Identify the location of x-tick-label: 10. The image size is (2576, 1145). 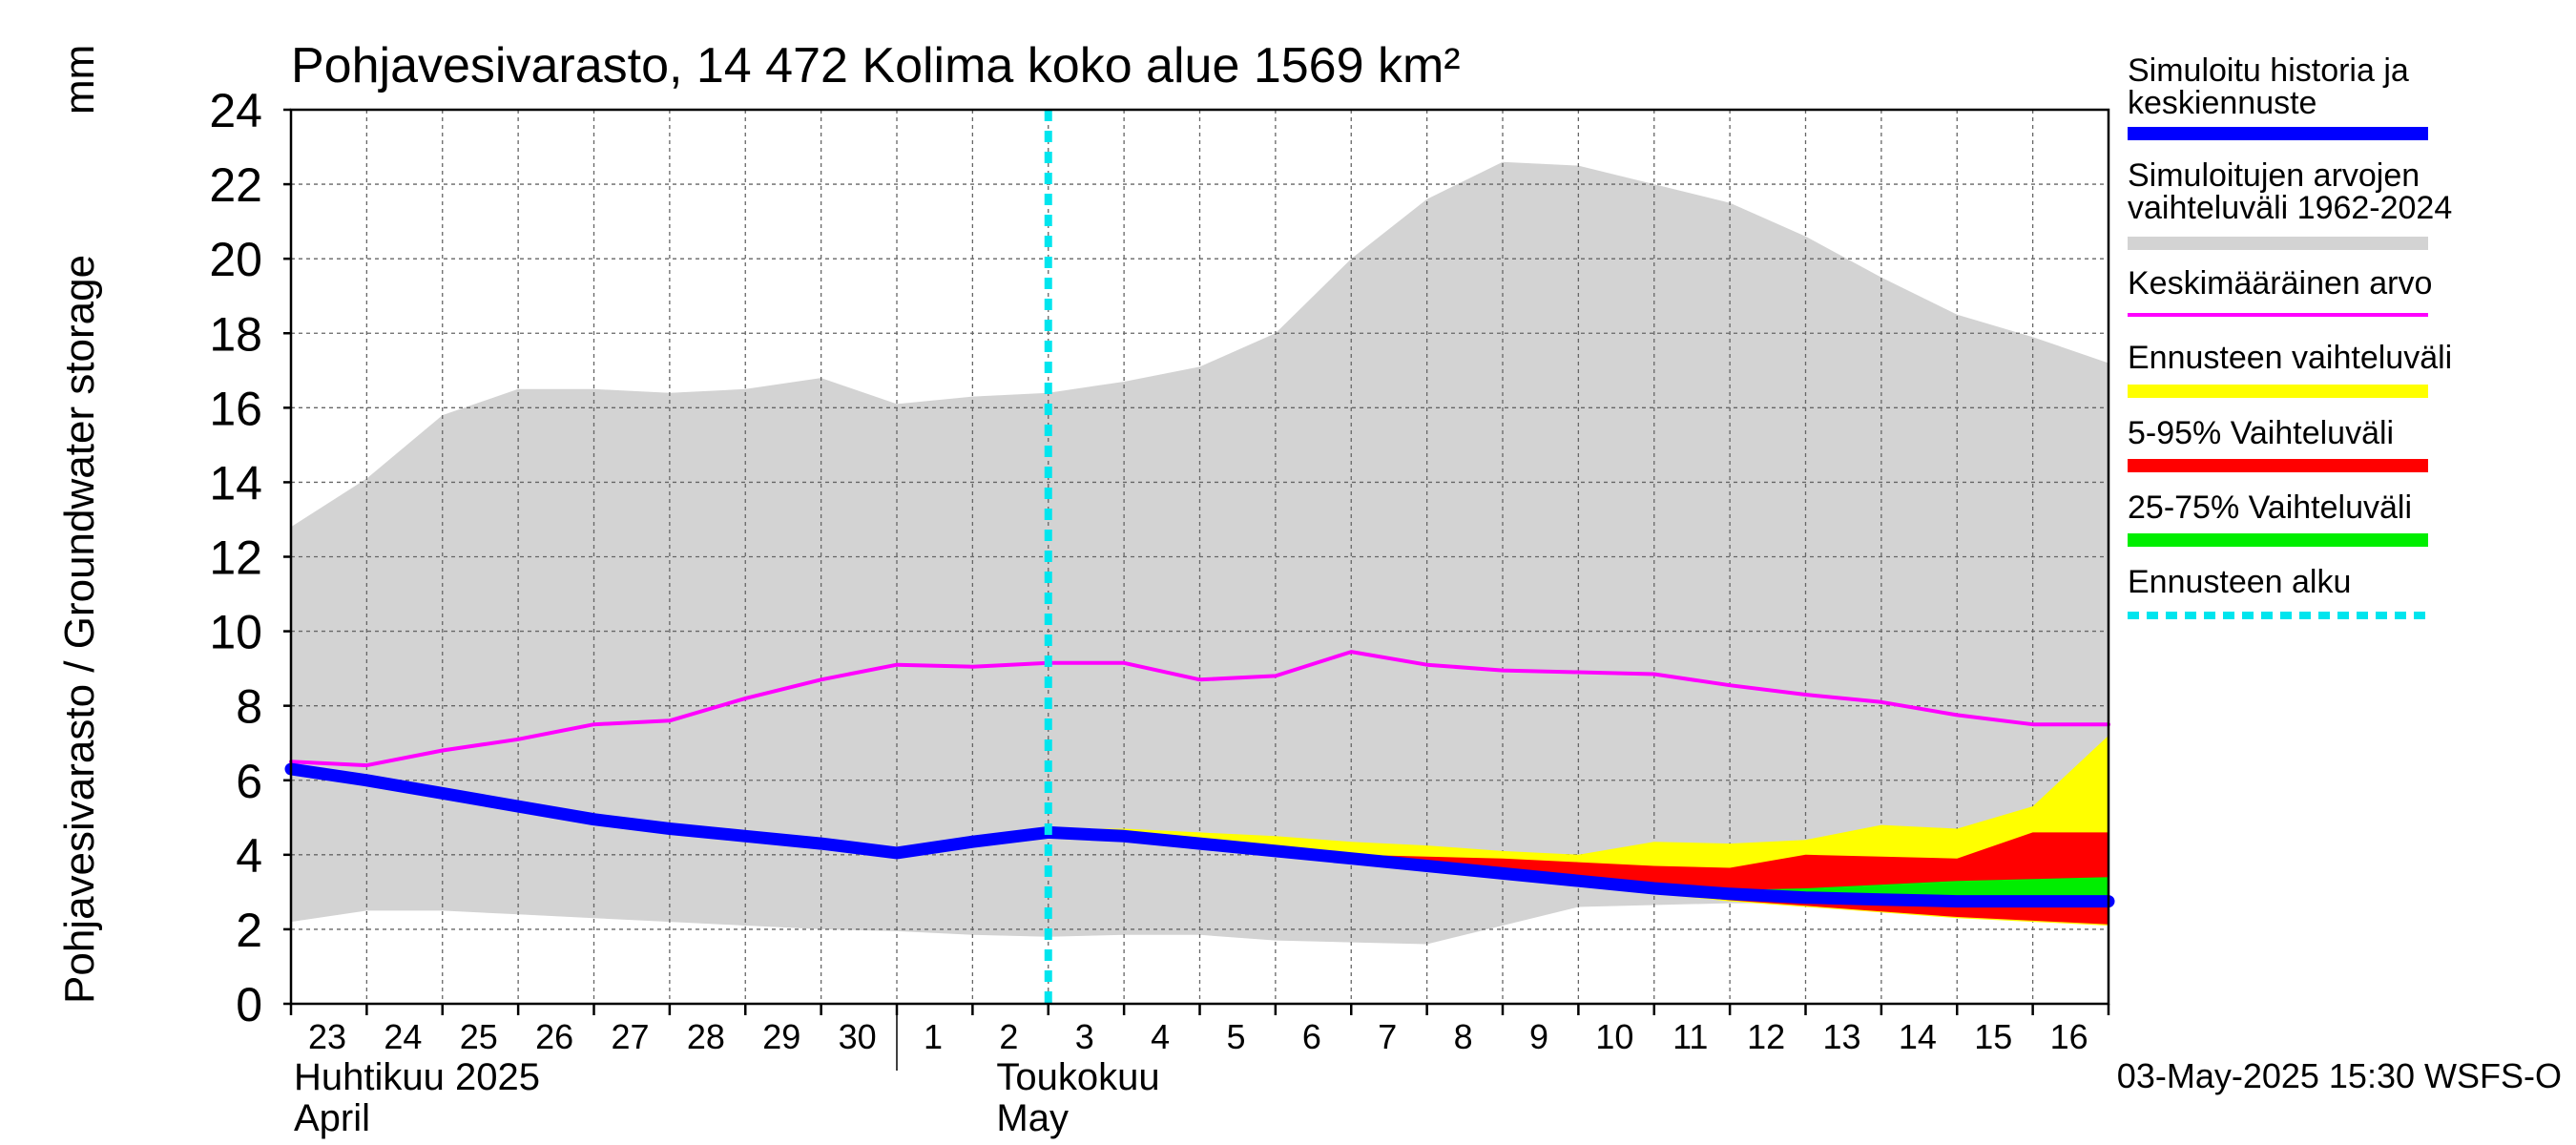
(1614, 1036).